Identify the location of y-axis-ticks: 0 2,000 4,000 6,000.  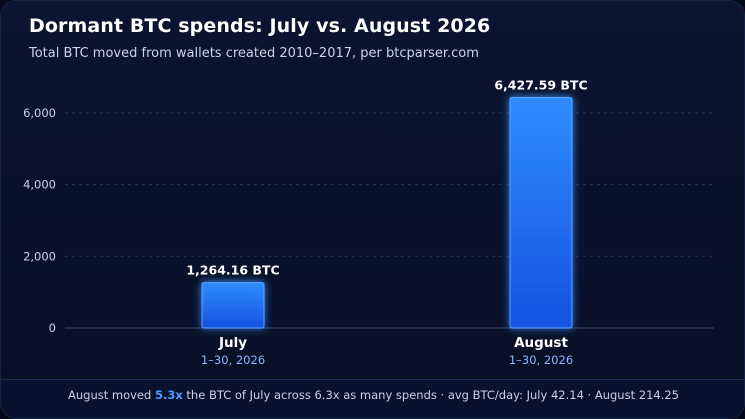
(39, 220).